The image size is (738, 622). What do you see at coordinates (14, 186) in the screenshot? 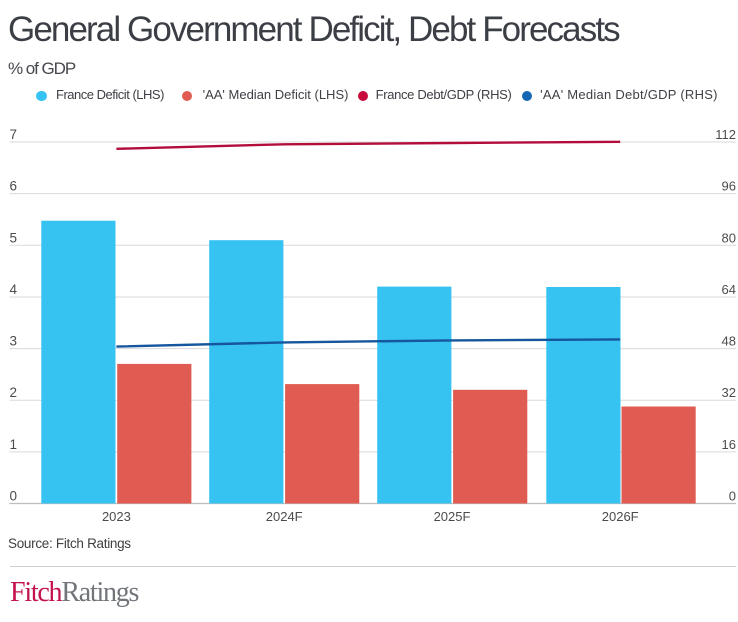
I see `svg-text: 6` at bounding box center [14, 186].